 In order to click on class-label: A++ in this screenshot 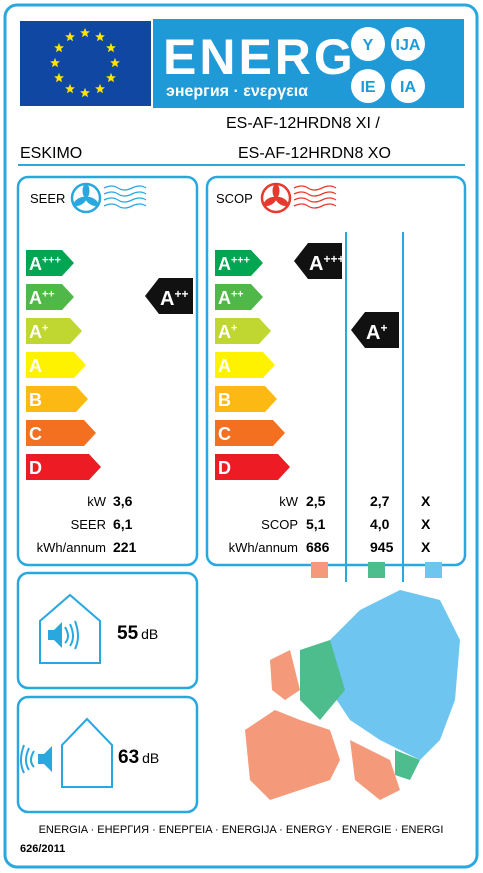, I will do `click(231, 298)`.